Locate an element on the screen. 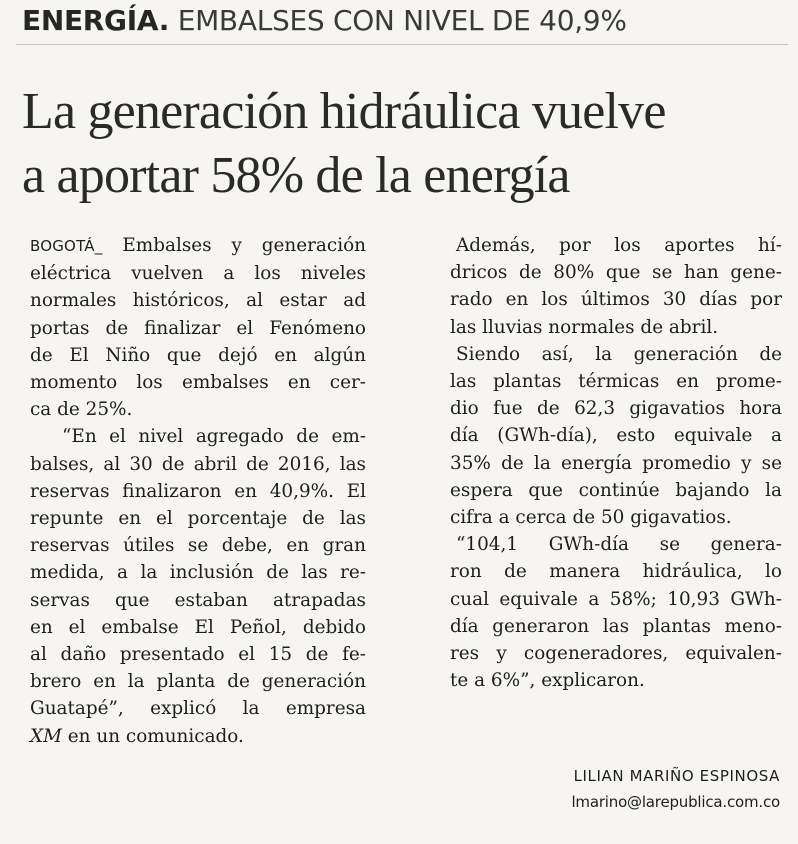 This screenshot has width=798, height=844. text-line: día generaron las plantas meno- is located at coordinates (616, 626).